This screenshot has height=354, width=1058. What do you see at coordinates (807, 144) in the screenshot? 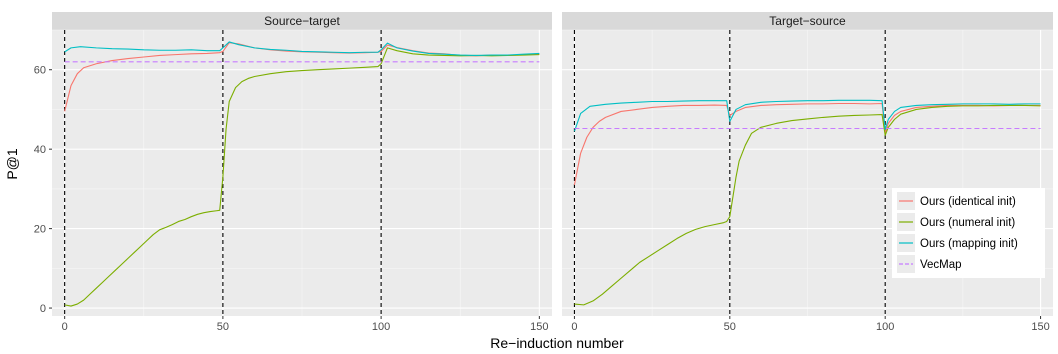
I see `series-line-identical` at bounding box center [807, 144].